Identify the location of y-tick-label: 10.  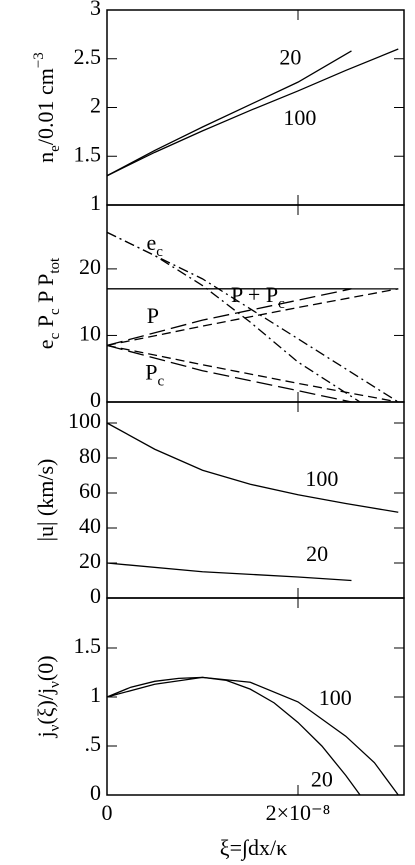
(90, 332).